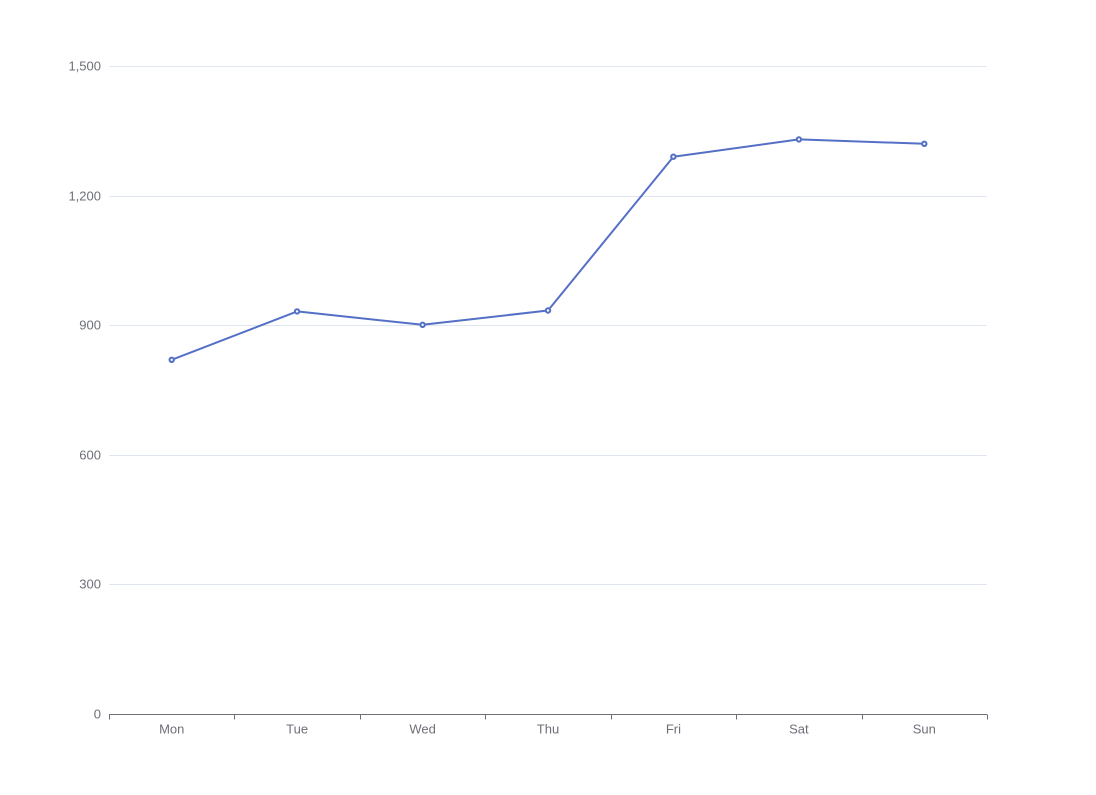  What do you see at coordinates (422, 324) in the screenshot?
I see `data-point-wed` at bounding box center [422, 324].